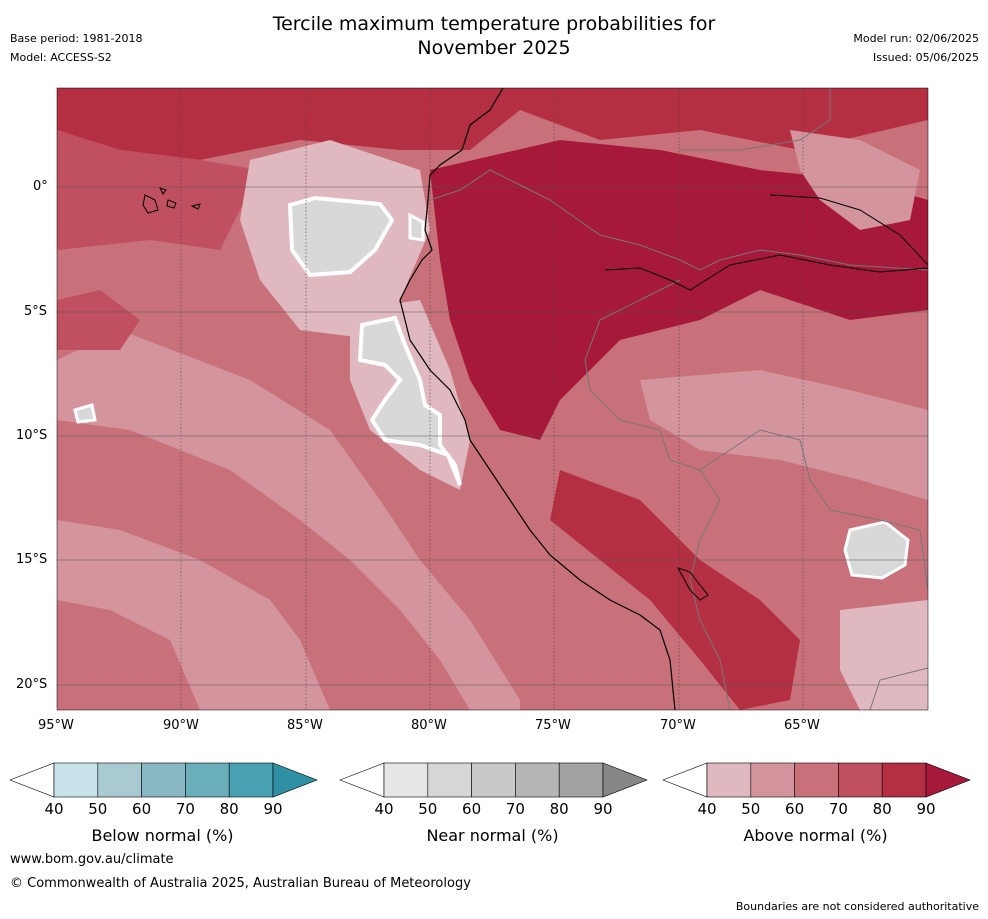 The height and width of the screenshot is (919, 988). What do you see at coordinates (755, 119) in the screenshot?
I see `border-colombia-venezuela` at bounding box center [755, 119].